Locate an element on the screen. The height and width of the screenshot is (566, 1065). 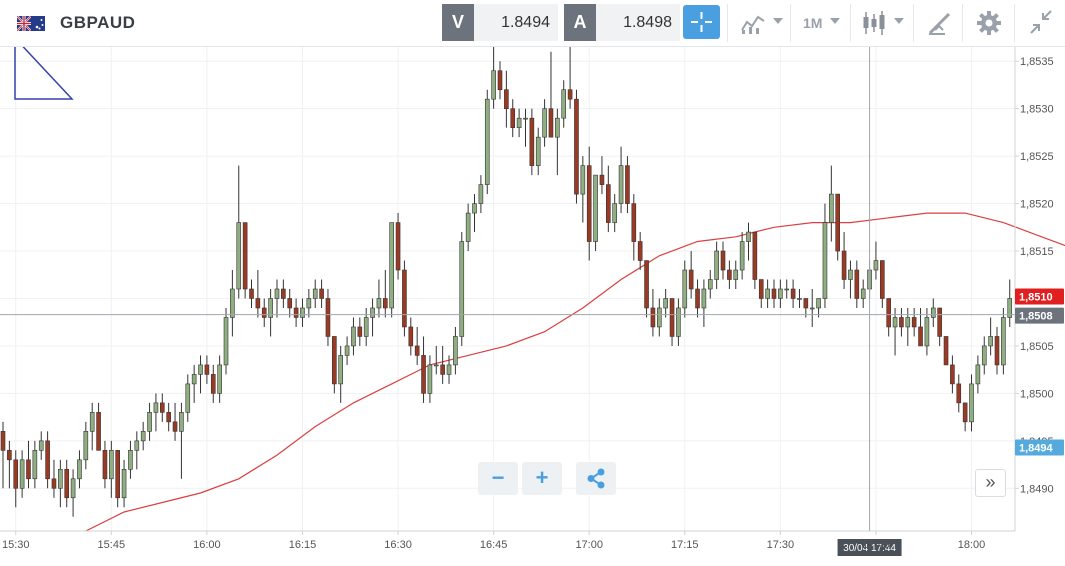
chart-type-button is located at coordinates (762, 23).